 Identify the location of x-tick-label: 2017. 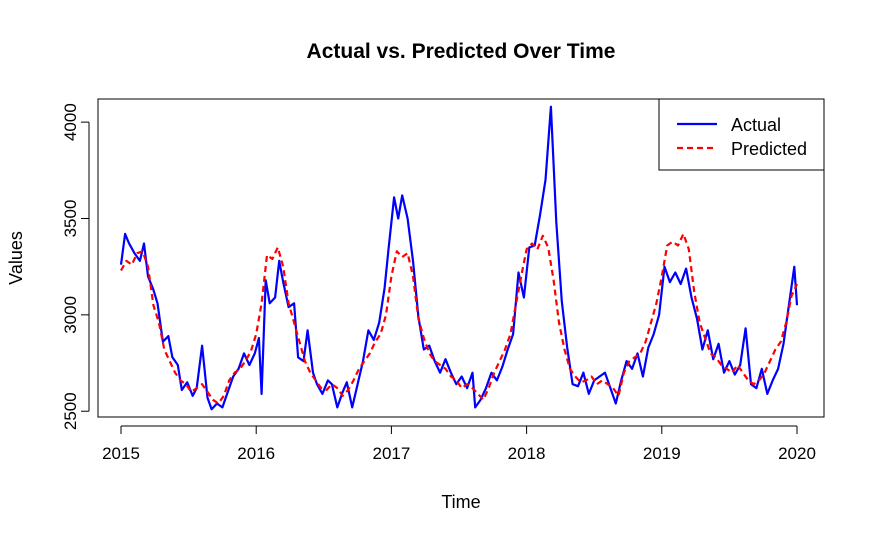
(391, 453).